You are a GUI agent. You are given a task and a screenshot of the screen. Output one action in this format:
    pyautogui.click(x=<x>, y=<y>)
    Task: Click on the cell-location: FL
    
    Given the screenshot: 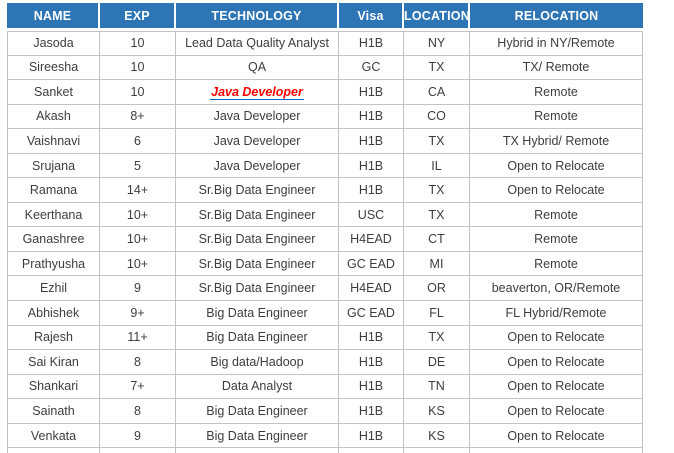 What is the action you would take?
    pyautogui.click(x=437, y=313)
    